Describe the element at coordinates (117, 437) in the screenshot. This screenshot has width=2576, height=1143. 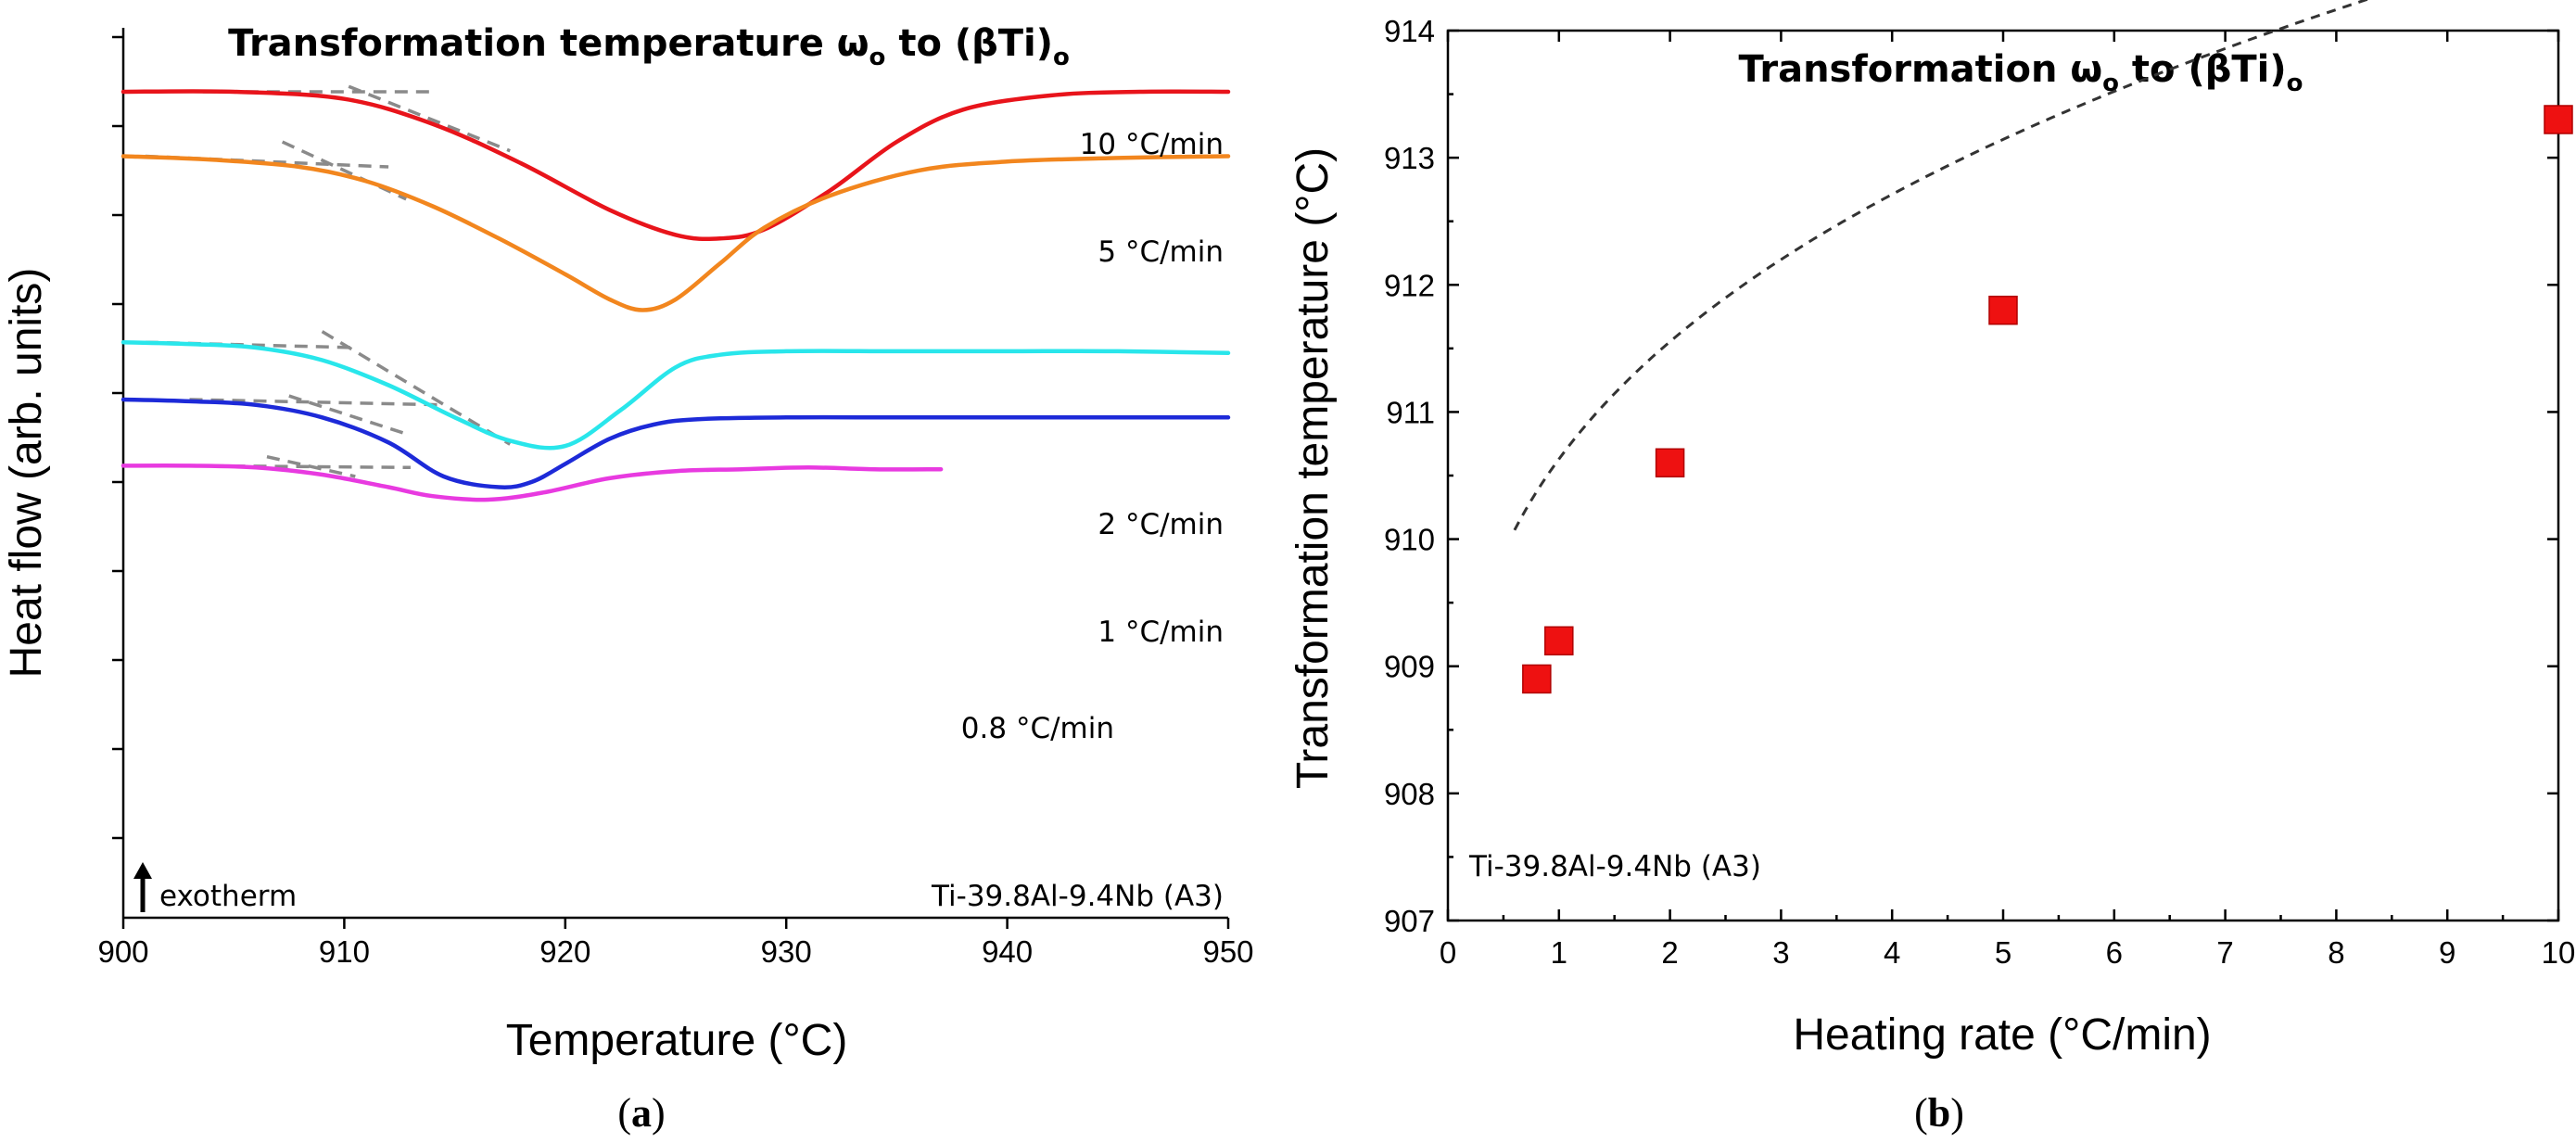
I see `panel-a-y-ticks` at that location.